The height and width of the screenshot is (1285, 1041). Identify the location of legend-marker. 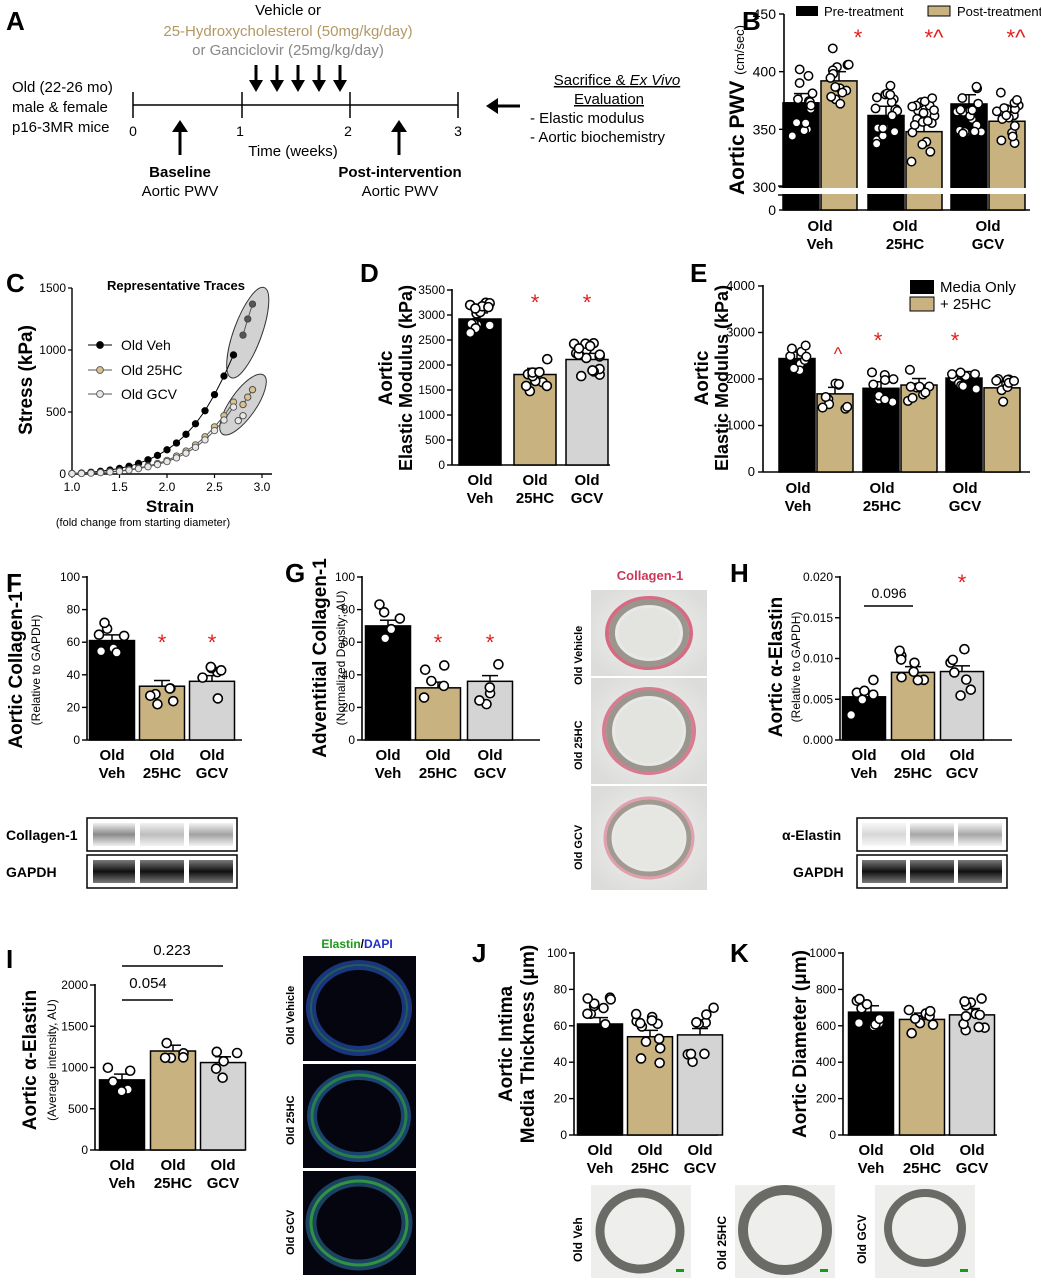
(100, 345).